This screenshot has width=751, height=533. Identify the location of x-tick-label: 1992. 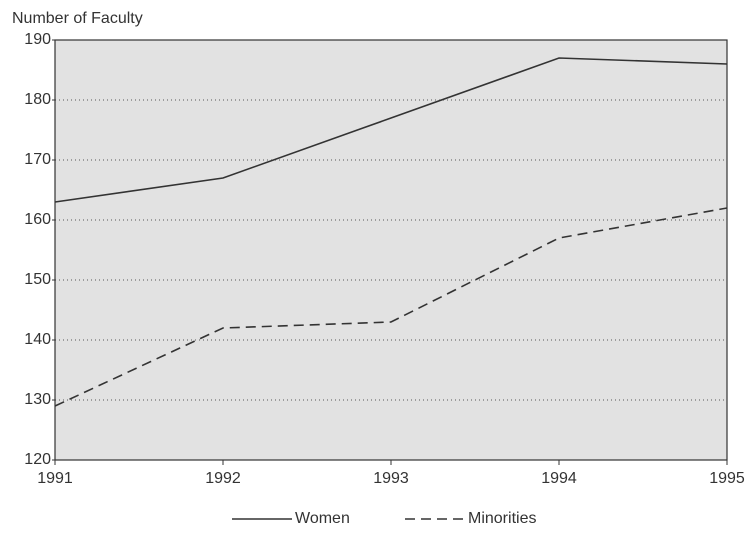
(223, 478).